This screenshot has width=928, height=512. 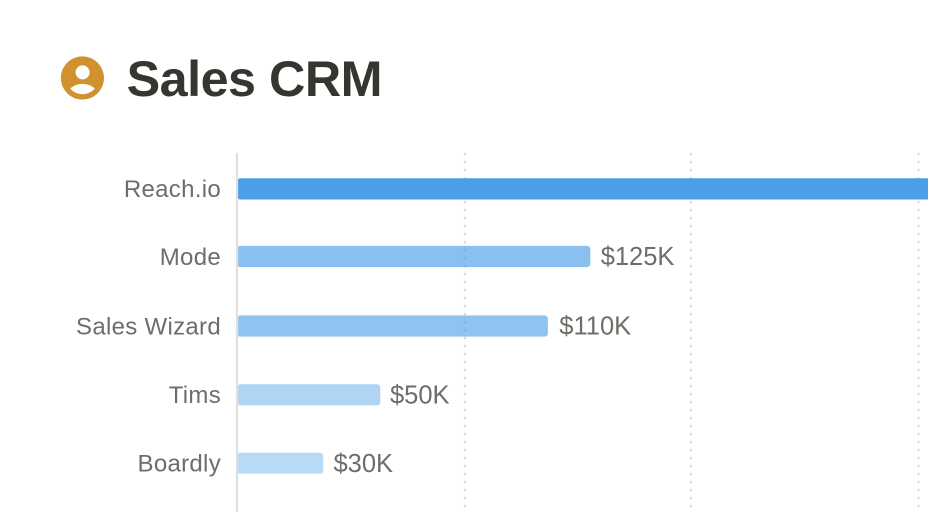 I want to click on svg-text: Sales CRM, so click(x=254, y=78).